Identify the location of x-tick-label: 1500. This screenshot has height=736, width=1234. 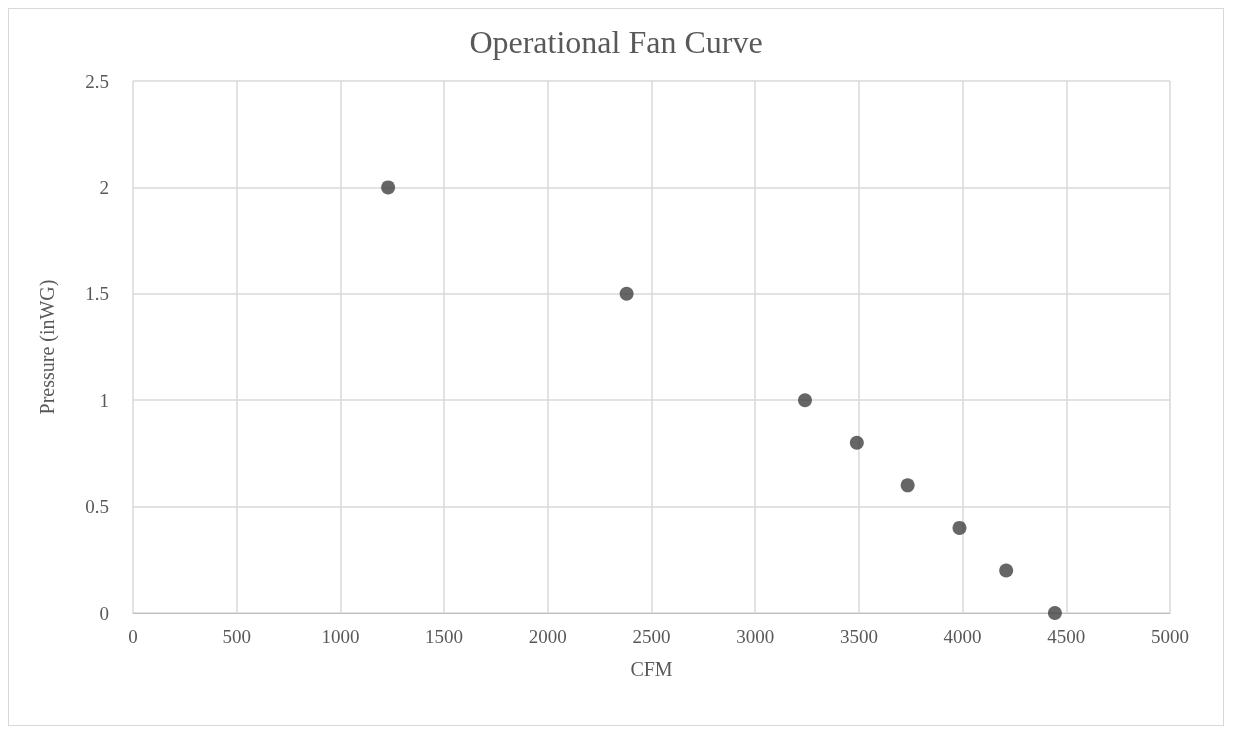
(444, 636).